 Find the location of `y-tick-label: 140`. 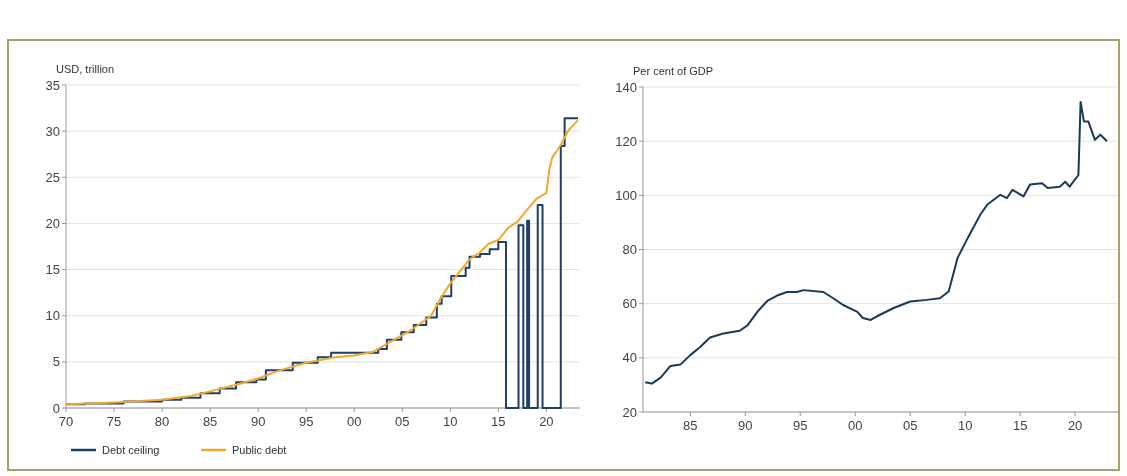

y-tick-label: 140 is located at coordinates (626, 87).